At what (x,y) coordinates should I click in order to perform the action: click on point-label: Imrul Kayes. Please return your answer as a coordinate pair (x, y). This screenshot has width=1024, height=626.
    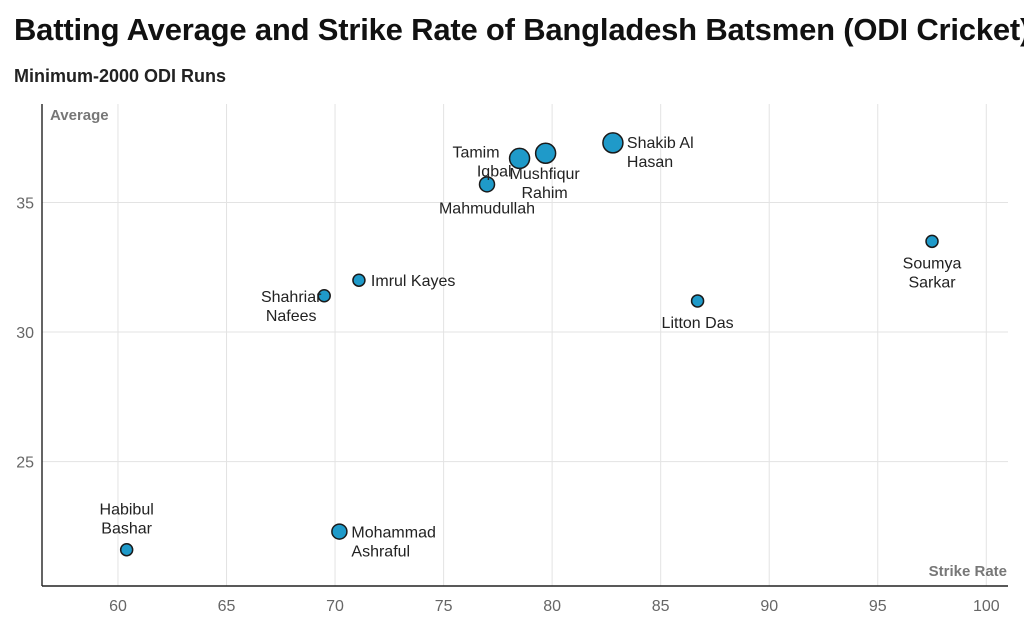
    Looking at the image, I should click on (413, 281).